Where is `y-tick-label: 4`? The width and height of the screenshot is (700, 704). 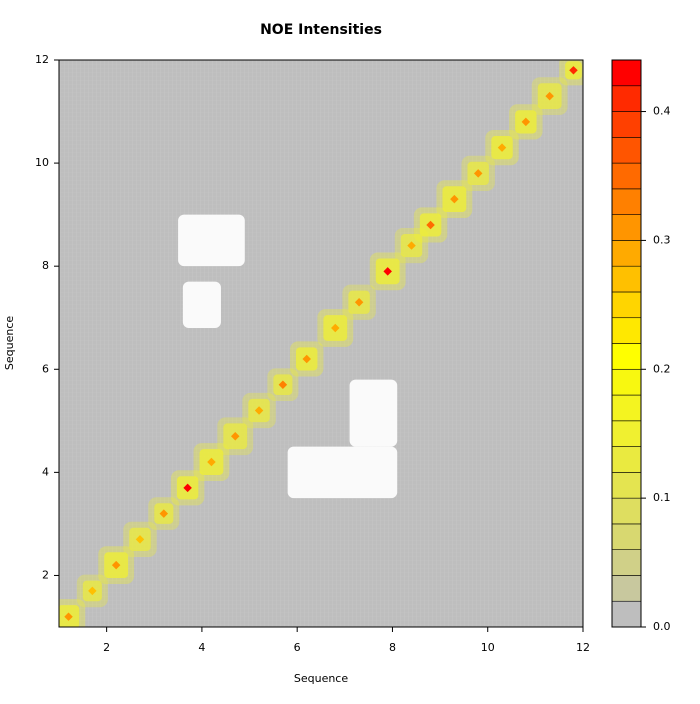
y-tick-label: 4 is located at coordinates (45, 471).